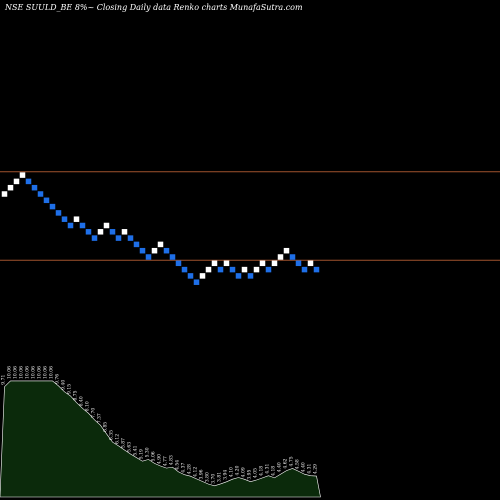 This screenshot has height=500, width=500. What do you see at coordinates (184, 468) in the screenshot?
I see `volume-value-label: 4.37` at bounding box center [184, 468].